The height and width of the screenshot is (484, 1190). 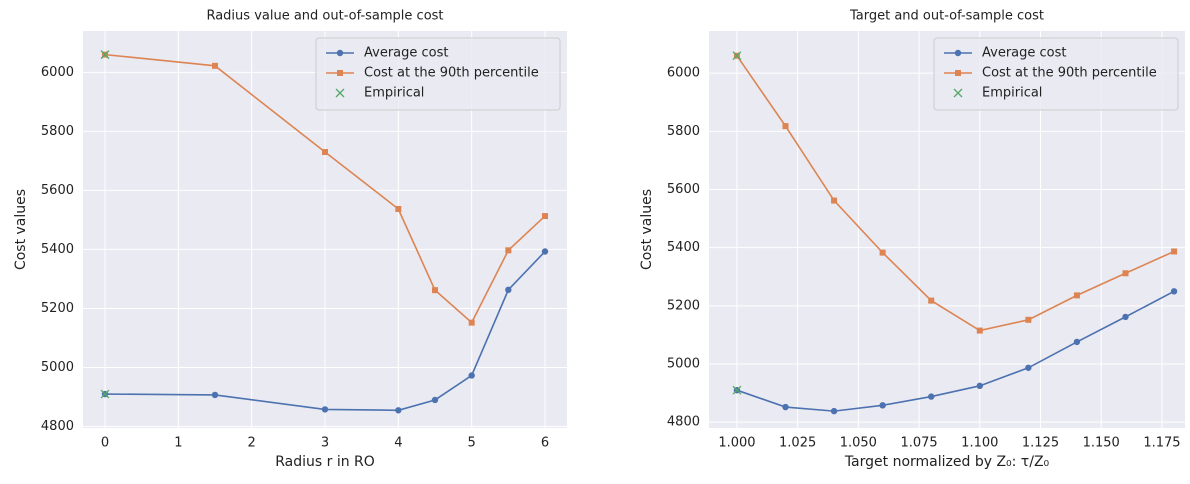 I want to click on chart-title: Radius value and out-of-sample cost, so click(x=324, y=16).